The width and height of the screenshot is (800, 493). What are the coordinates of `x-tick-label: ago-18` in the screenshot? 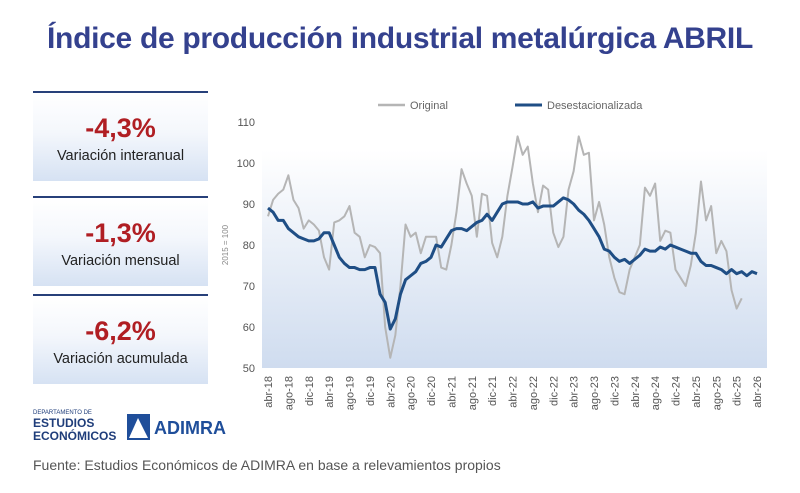 It's located at (289, 393).